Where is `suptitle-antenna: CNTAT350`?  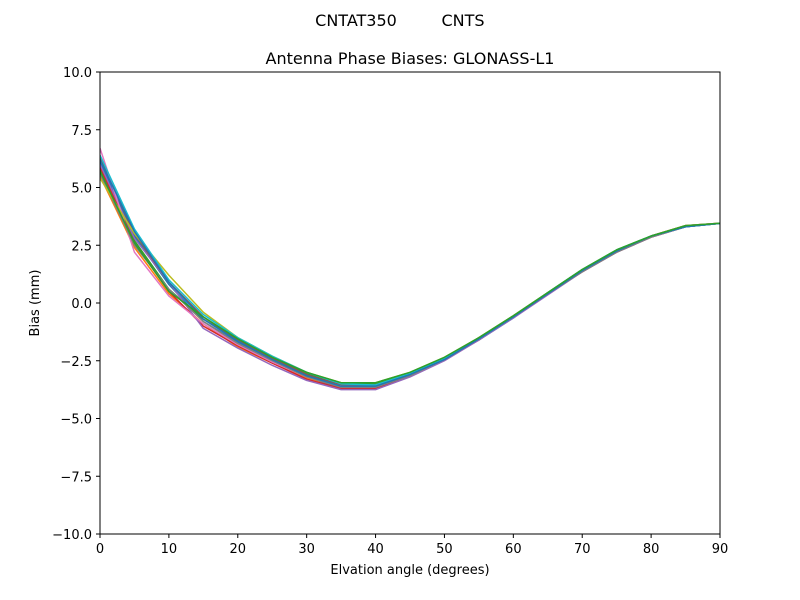
suptitle-antenna: CNTAT350 is located at coordinates (356, 20).